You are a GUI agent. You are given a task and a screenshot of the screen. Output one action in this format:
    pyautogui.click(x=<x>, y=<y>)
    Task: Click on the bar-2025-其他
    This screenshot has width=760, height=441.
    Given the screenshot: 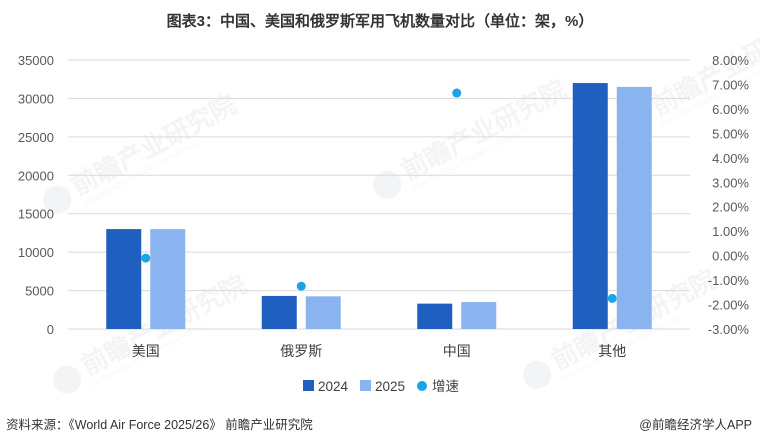 What is the action you would take?
    pyautogui.click(x=634, y=208)
    